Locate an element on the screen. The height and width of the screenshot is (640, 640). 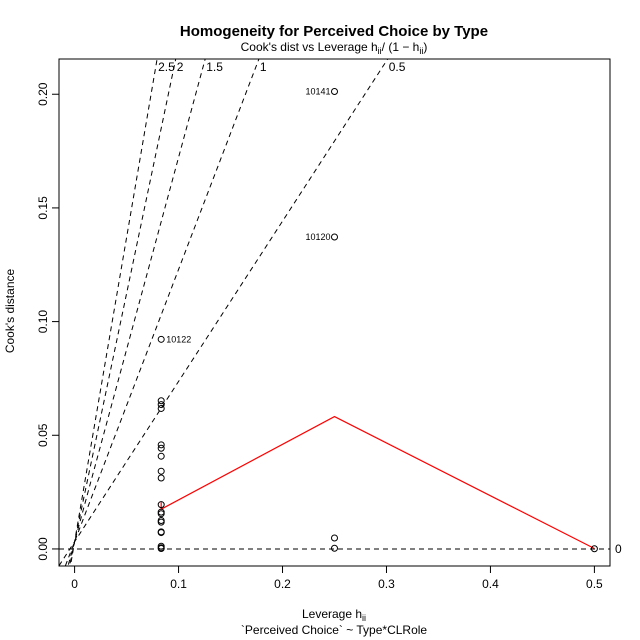
y-tick-label: 0.05 is located at coordinates (43, 435).